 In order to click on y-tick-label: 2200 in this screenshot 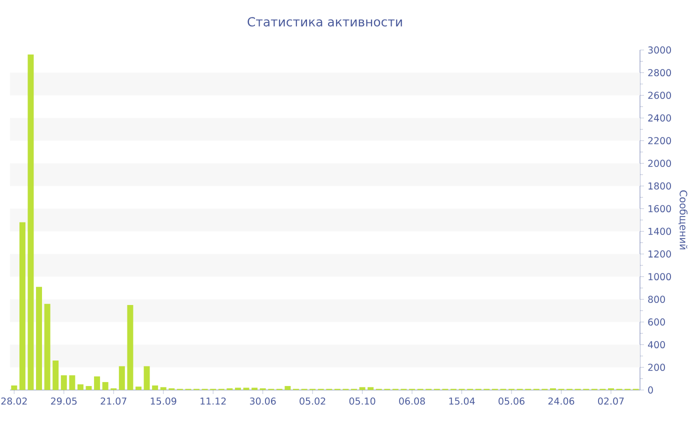, I will do `click(659, 140)`.